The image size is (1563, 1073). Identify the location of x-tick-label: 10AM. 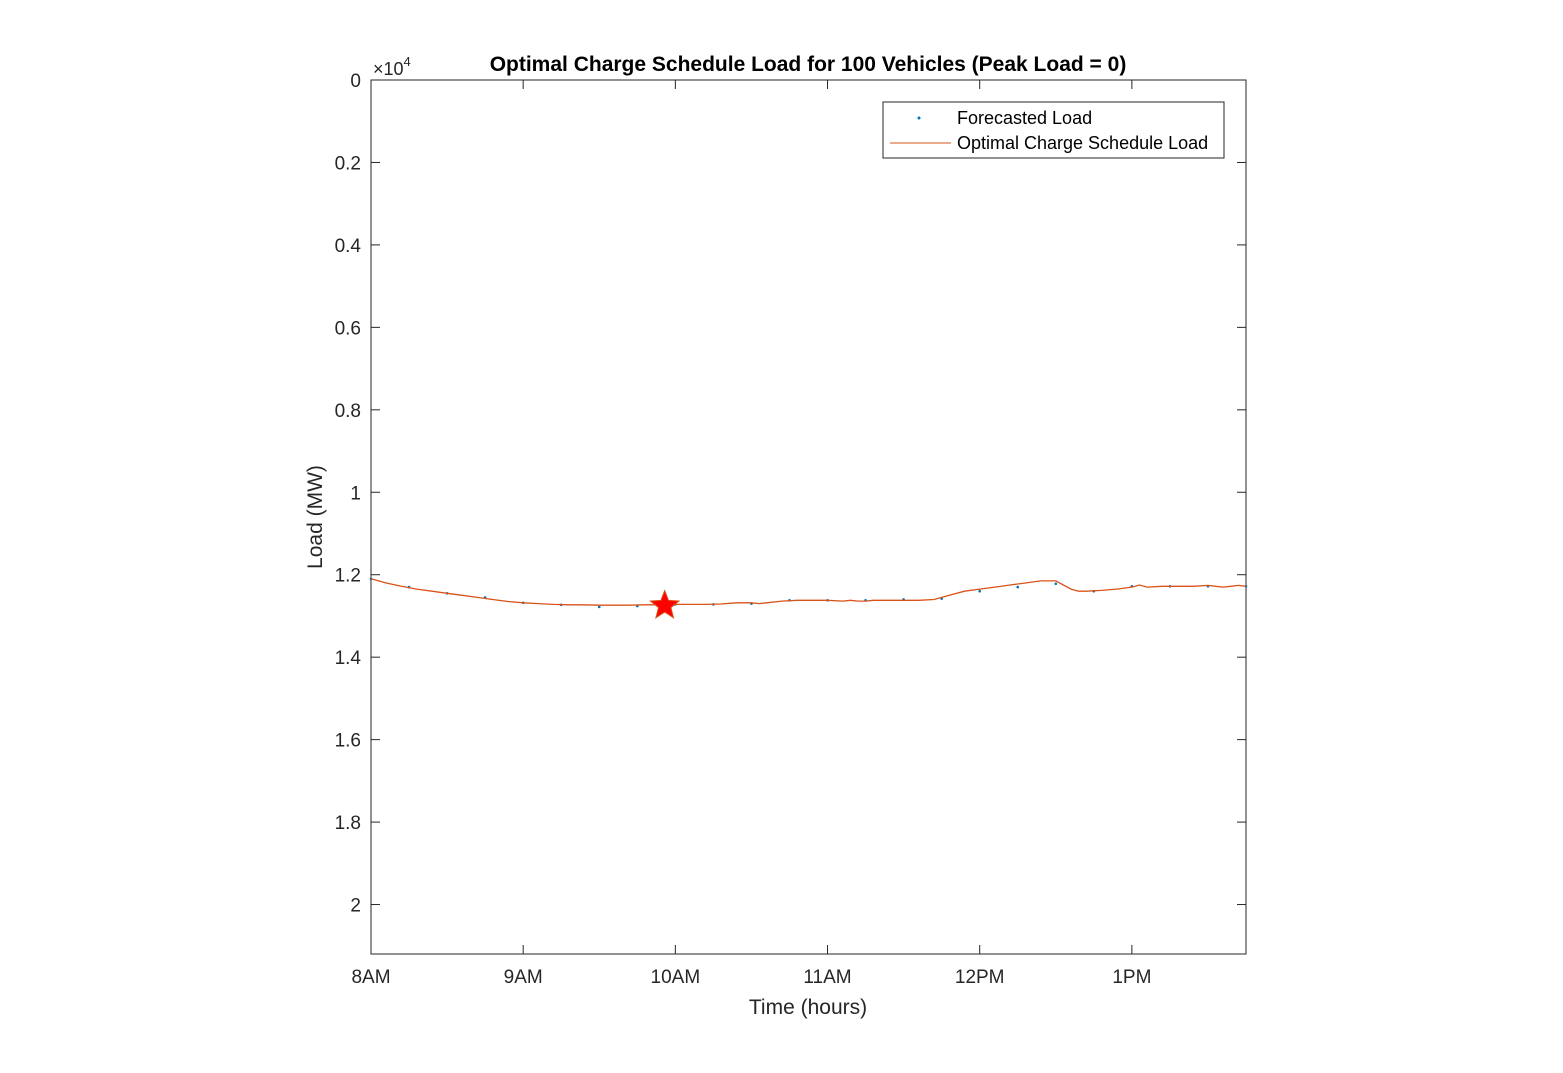
(676, 977).